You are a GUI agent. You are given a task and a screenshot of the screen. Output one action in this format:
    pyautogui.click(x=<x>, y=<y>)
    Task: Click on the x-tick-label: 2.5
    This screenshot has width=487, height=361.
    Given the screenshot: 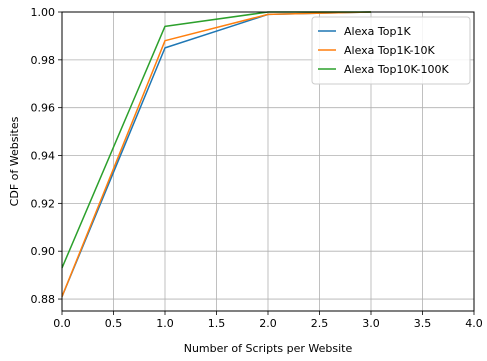 What is the action you would take?
    pyautogui.click(x=320, y=323)
    